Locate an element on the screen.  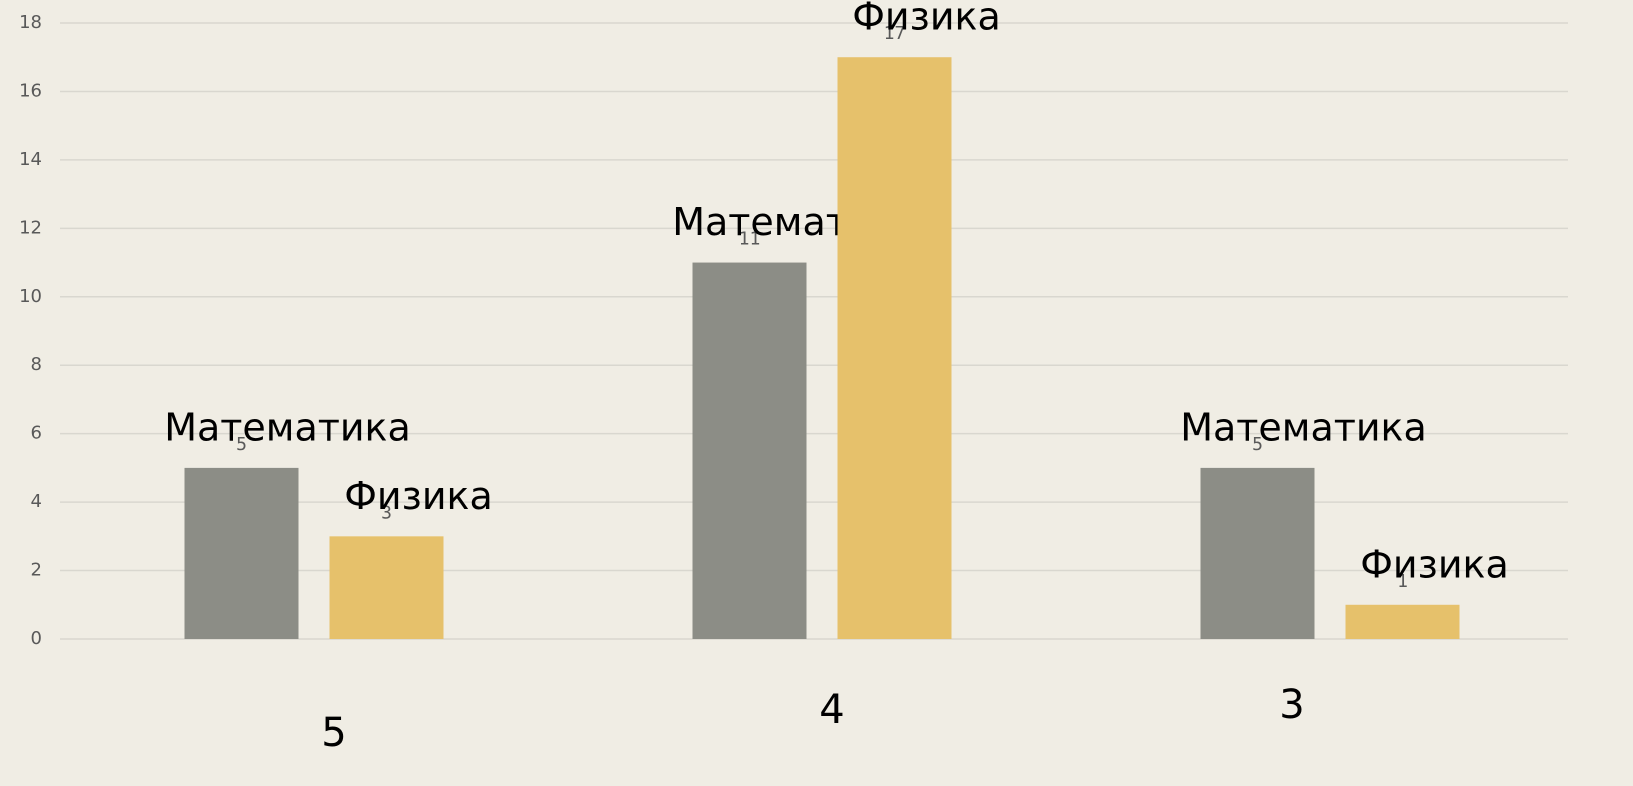
y-tick-label: 10 is located at coordinates (30, 296).